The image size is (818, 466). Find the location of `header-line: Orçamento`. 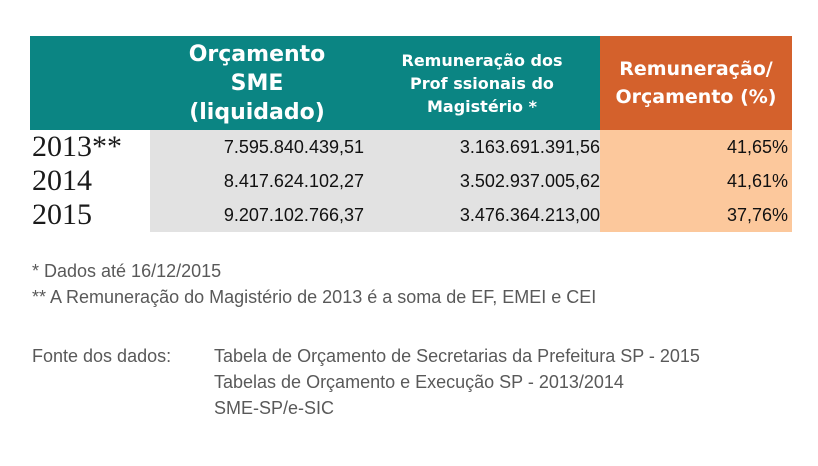

header-line: Orçamento is located at coordinates (257, 54).